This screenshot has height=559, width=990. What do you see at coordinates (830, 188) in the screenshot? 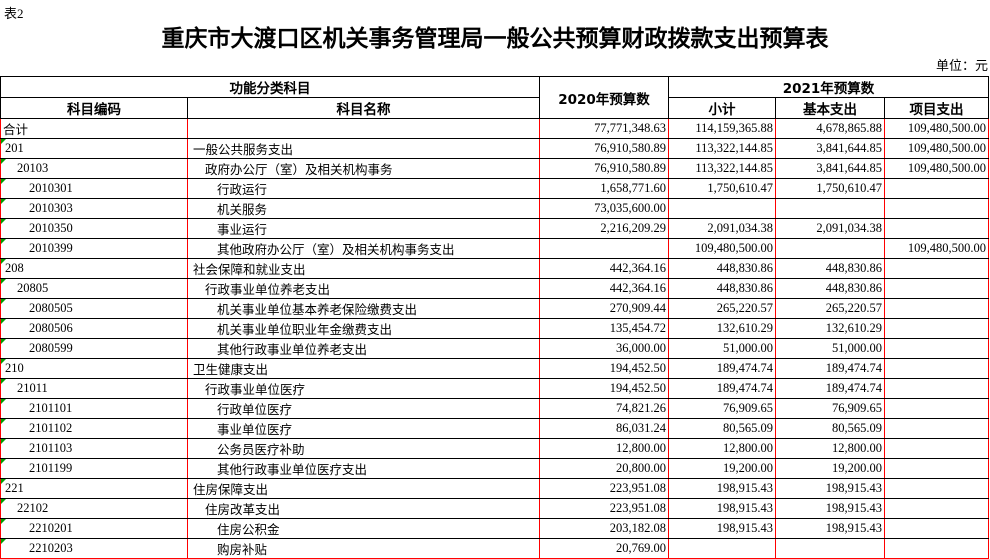
I see `basic-expenditure-cell: 1,750,610.47` at bounding box center [830, 188].